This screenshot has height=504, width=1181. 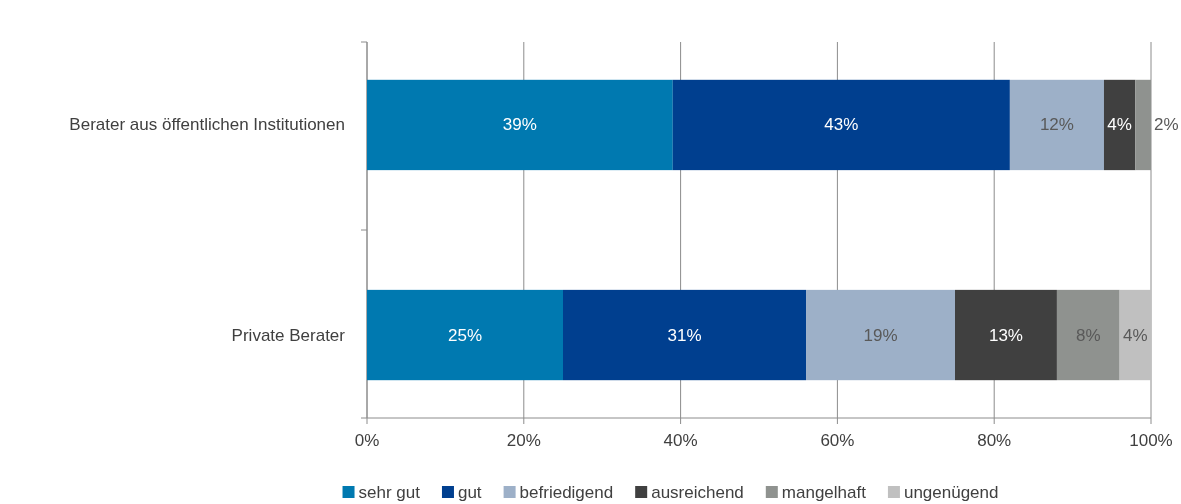 I want to click on x-tick-label: 100%, so click(x=1151, y=440).